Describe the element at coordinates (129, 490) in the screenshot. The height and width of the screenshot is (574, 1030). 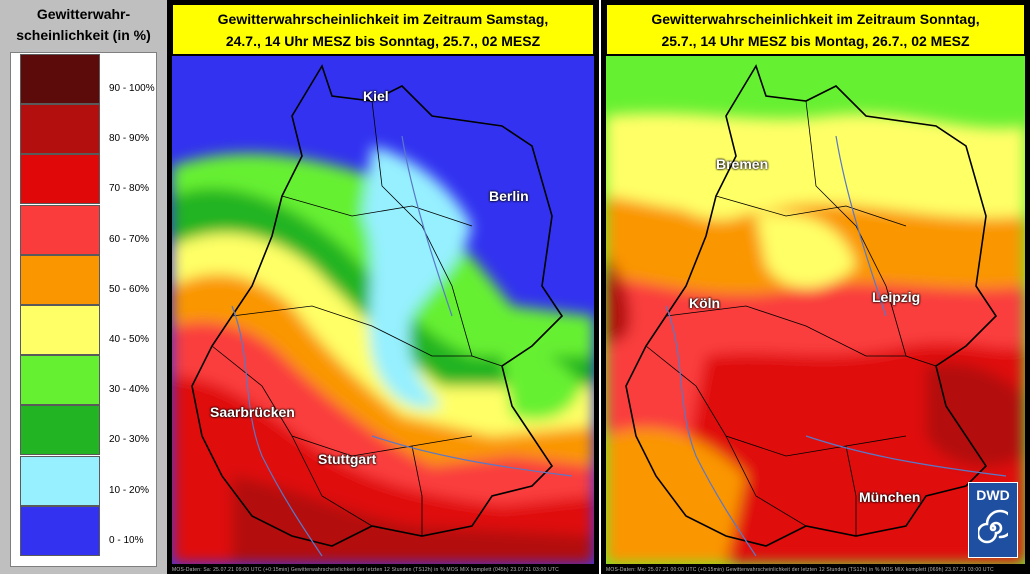
I see `legend-class-label: 10 - 20%` at that location.